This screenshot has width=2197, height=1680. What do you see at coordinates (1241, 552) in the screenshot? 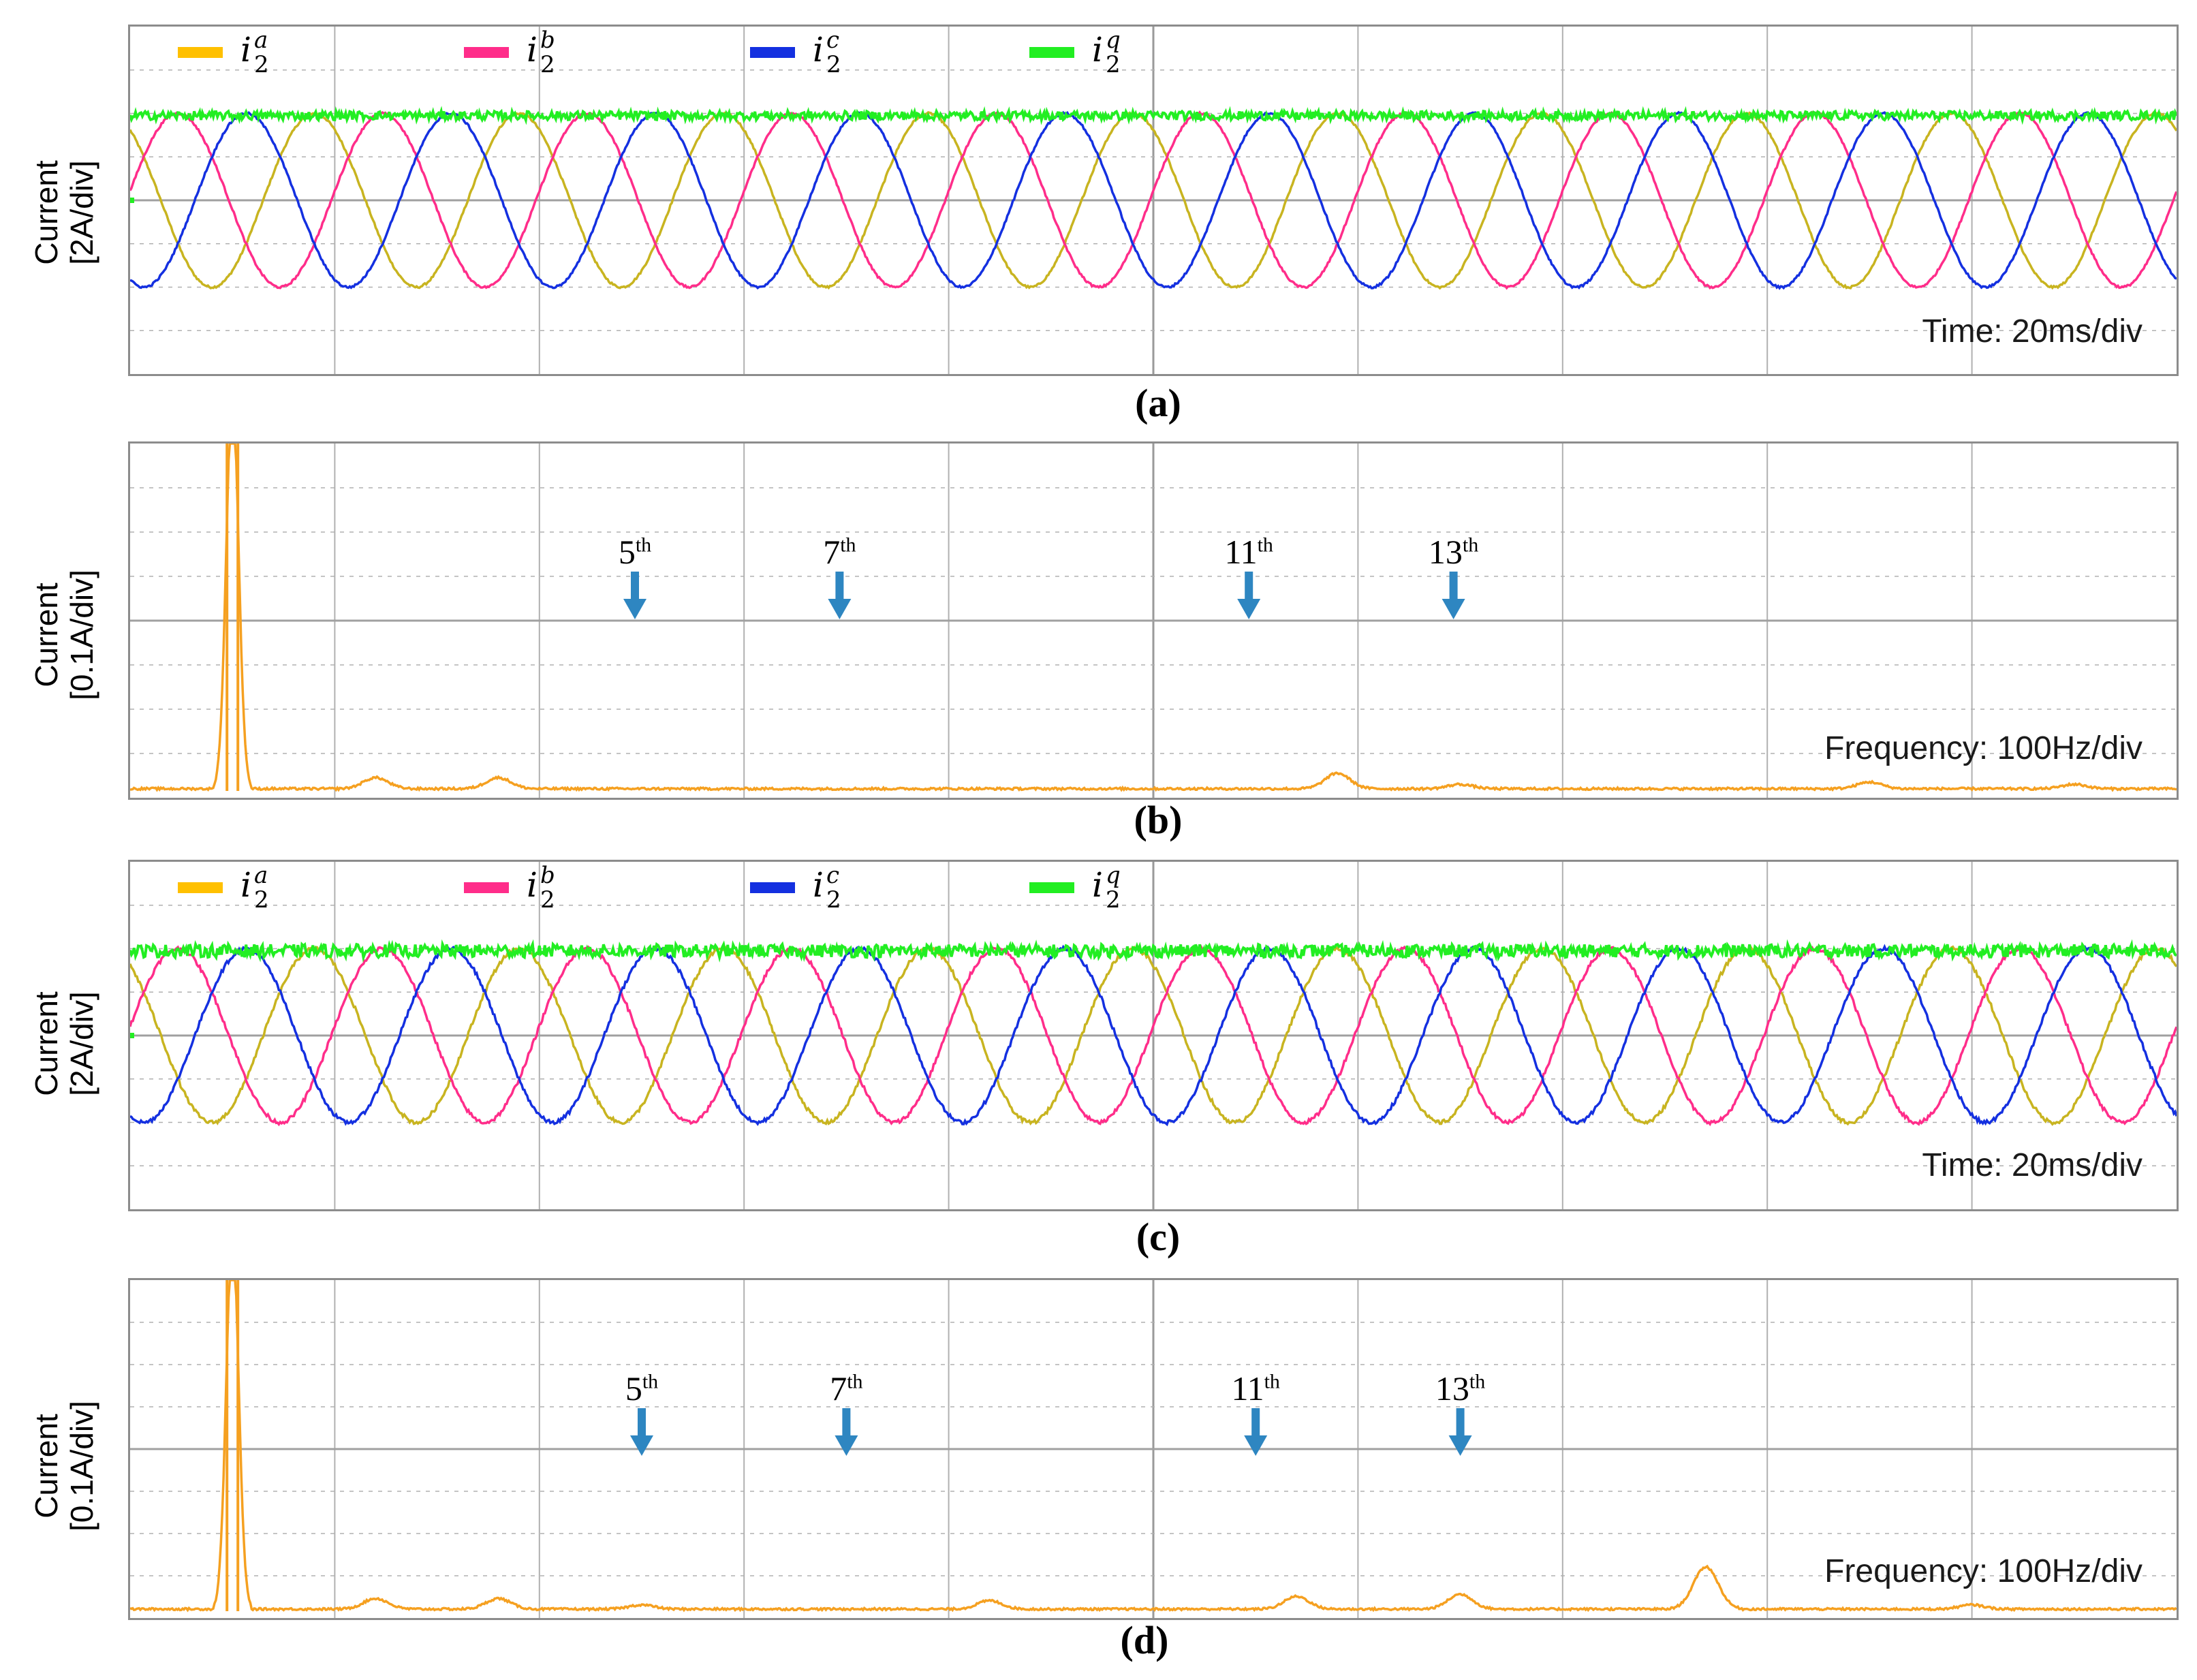
I see `harmonic-order: 11` at bounding box center [1241, 552].